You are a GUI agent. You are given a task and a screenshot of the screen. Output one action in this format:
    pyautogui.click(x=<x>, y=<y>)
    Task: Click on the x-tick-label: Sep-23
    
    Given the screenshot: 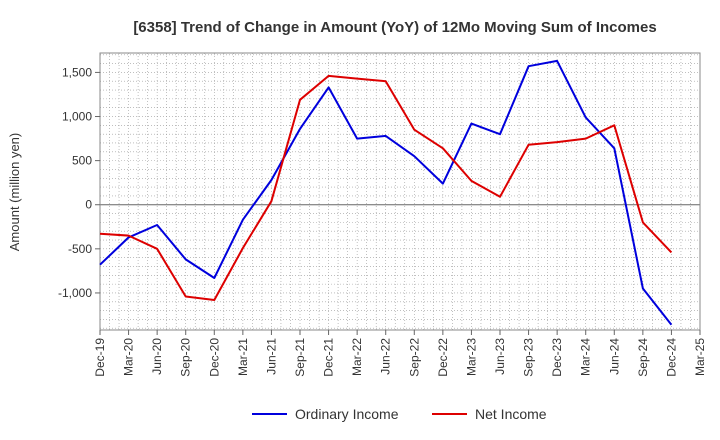 What is the action you would take?
    pyautogui.click(x=529, y=357)
    